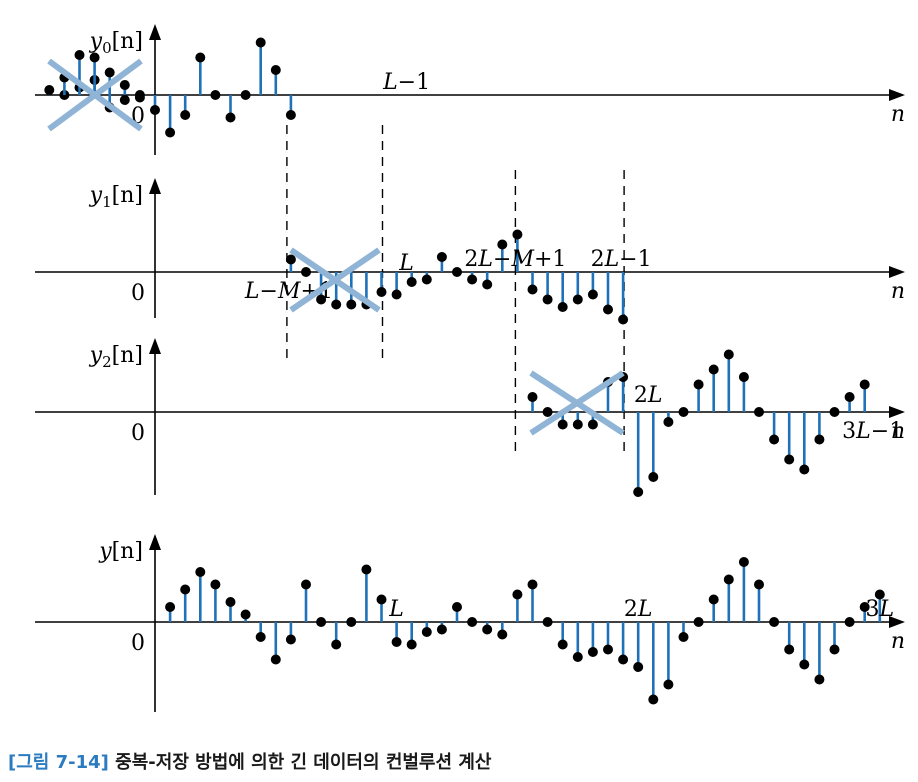 Image resolution: width=918 pixels, height=782 pixels. I want to click on caption-text: 중복-저장 방법에 의한 긴 데이터의 컨벌루션 계산, so click(303, 762).